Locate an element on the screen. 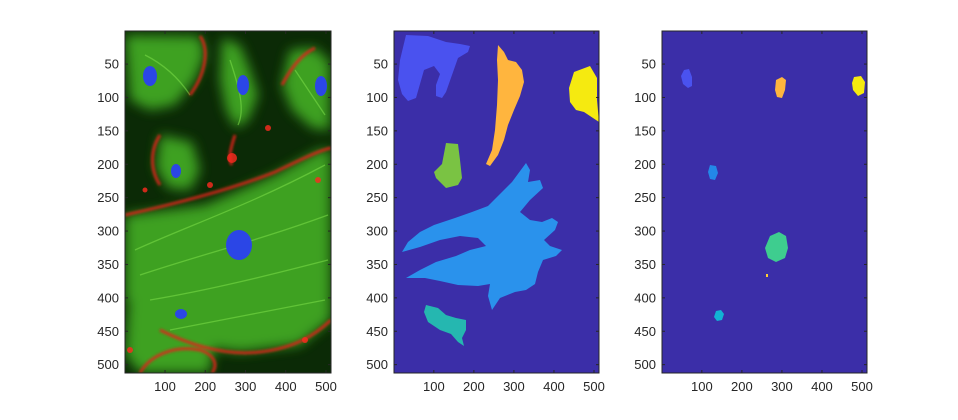 This screenshot has width=958, height=420. nuclei-signal is located at coordinates (235, 192).